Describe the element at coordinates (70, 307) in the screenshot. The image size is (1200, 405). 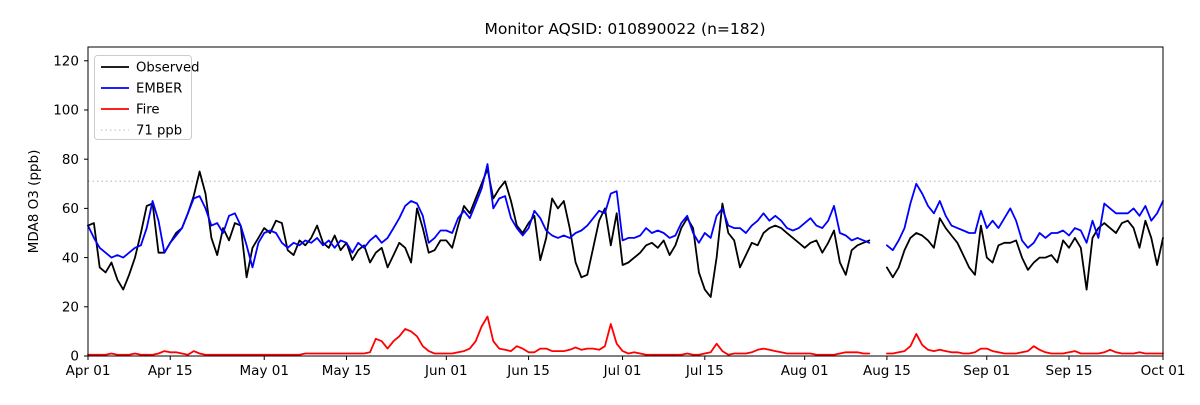
I see `y-tick-label: 20` at that location.